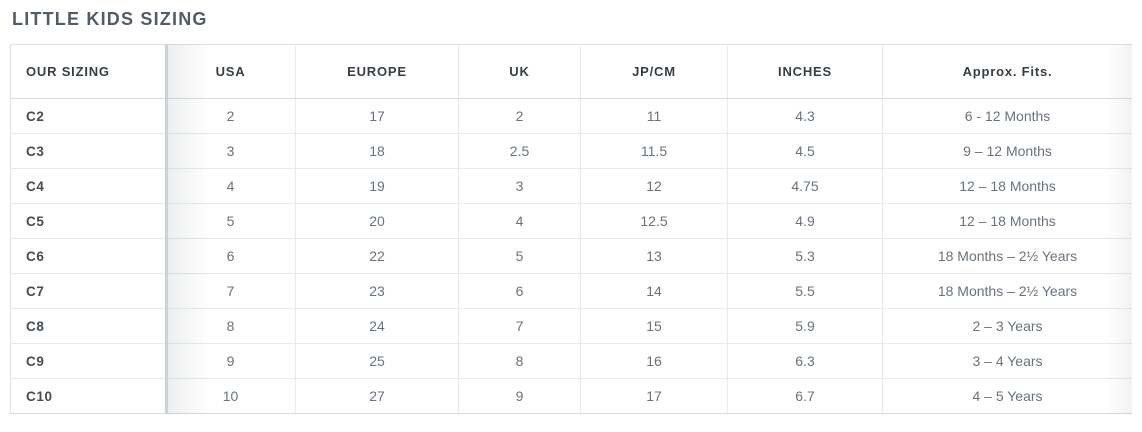 This screenshot has width=1142, height=432. What do you see at coordinates (654, 326) in the screenshot?
I see `cell: 15` at bounding box center [654, 326].